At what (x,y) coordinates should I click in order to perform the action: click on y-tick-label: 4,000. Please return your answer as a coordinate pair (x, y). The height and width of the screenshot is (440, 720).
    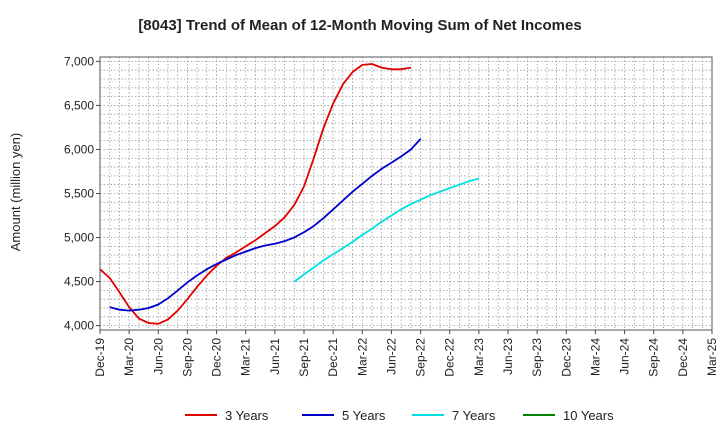
    Looking at the image, I should click on (79, 326).